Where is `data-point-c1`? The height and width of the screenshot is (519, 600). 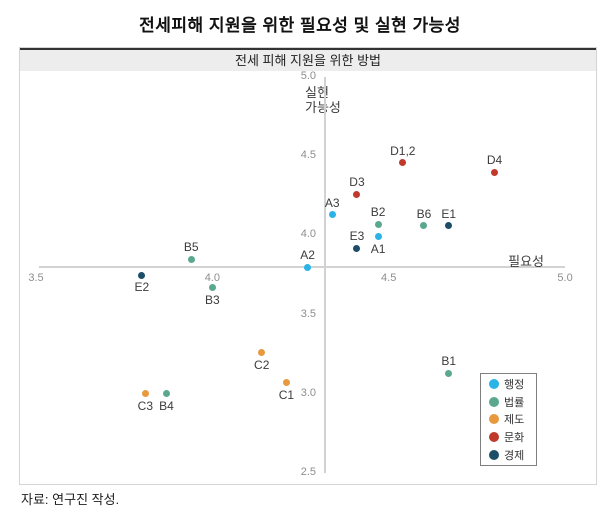 data-point-c1 is located at coordinates (286, 383).